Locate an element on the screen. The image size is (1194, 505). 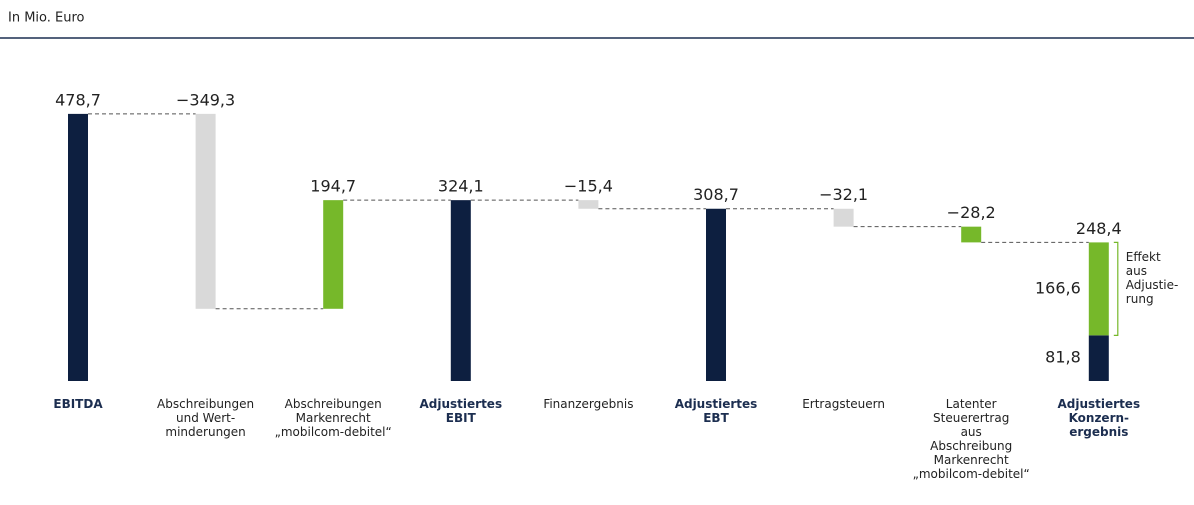
value-label: −28,2 is located at coordinates (971, 212).